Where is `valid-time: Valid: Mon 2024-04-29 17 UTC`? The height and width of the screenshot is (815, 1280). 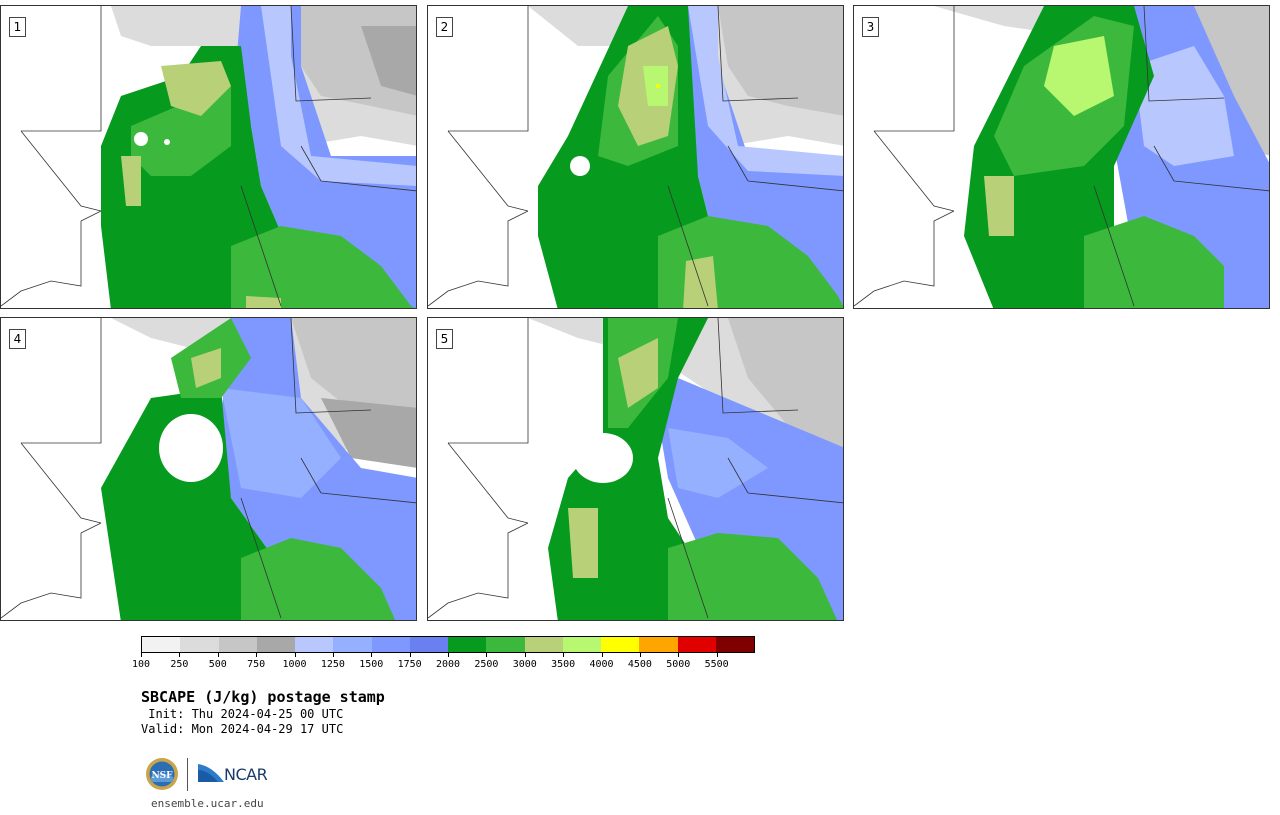 valid-time: Valid: Mon 2024-04-29 17 UTC is located at coordinates (242, 729).